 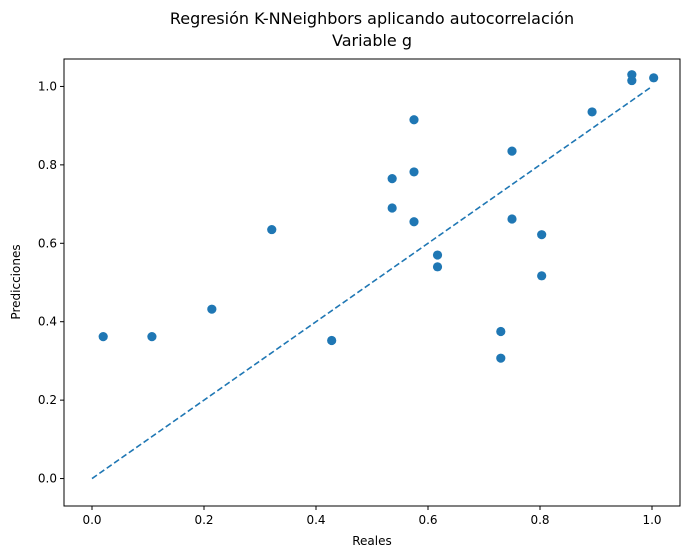 What do you see at coordinates (47, 165) in the screenshot?
I see `y-tick-label: 0.8` at bounding box center [47, 165].